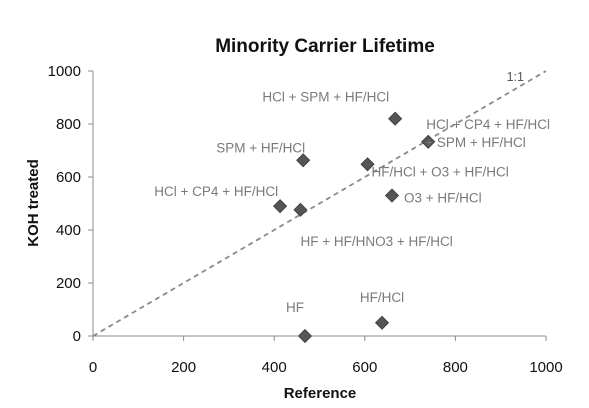 Image resolution: width=589 pixels, height=408 pixels. What do you see at coordinates (325, 46) in the screenshot?
I see `chart-title: Minority Carrier Lifetime` at bounding box center [325, 46].